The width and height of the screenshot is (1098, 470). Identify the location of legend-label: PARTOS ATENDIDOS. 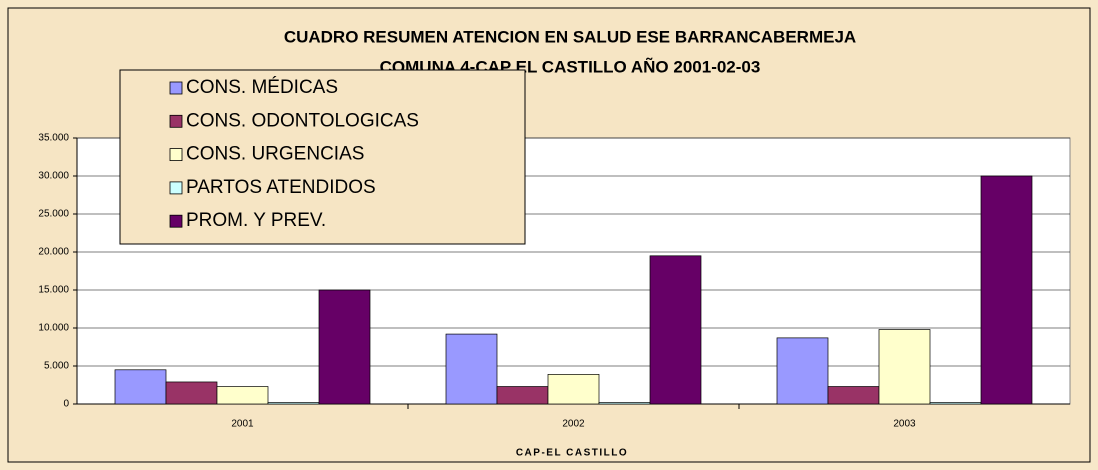
(281, 187).